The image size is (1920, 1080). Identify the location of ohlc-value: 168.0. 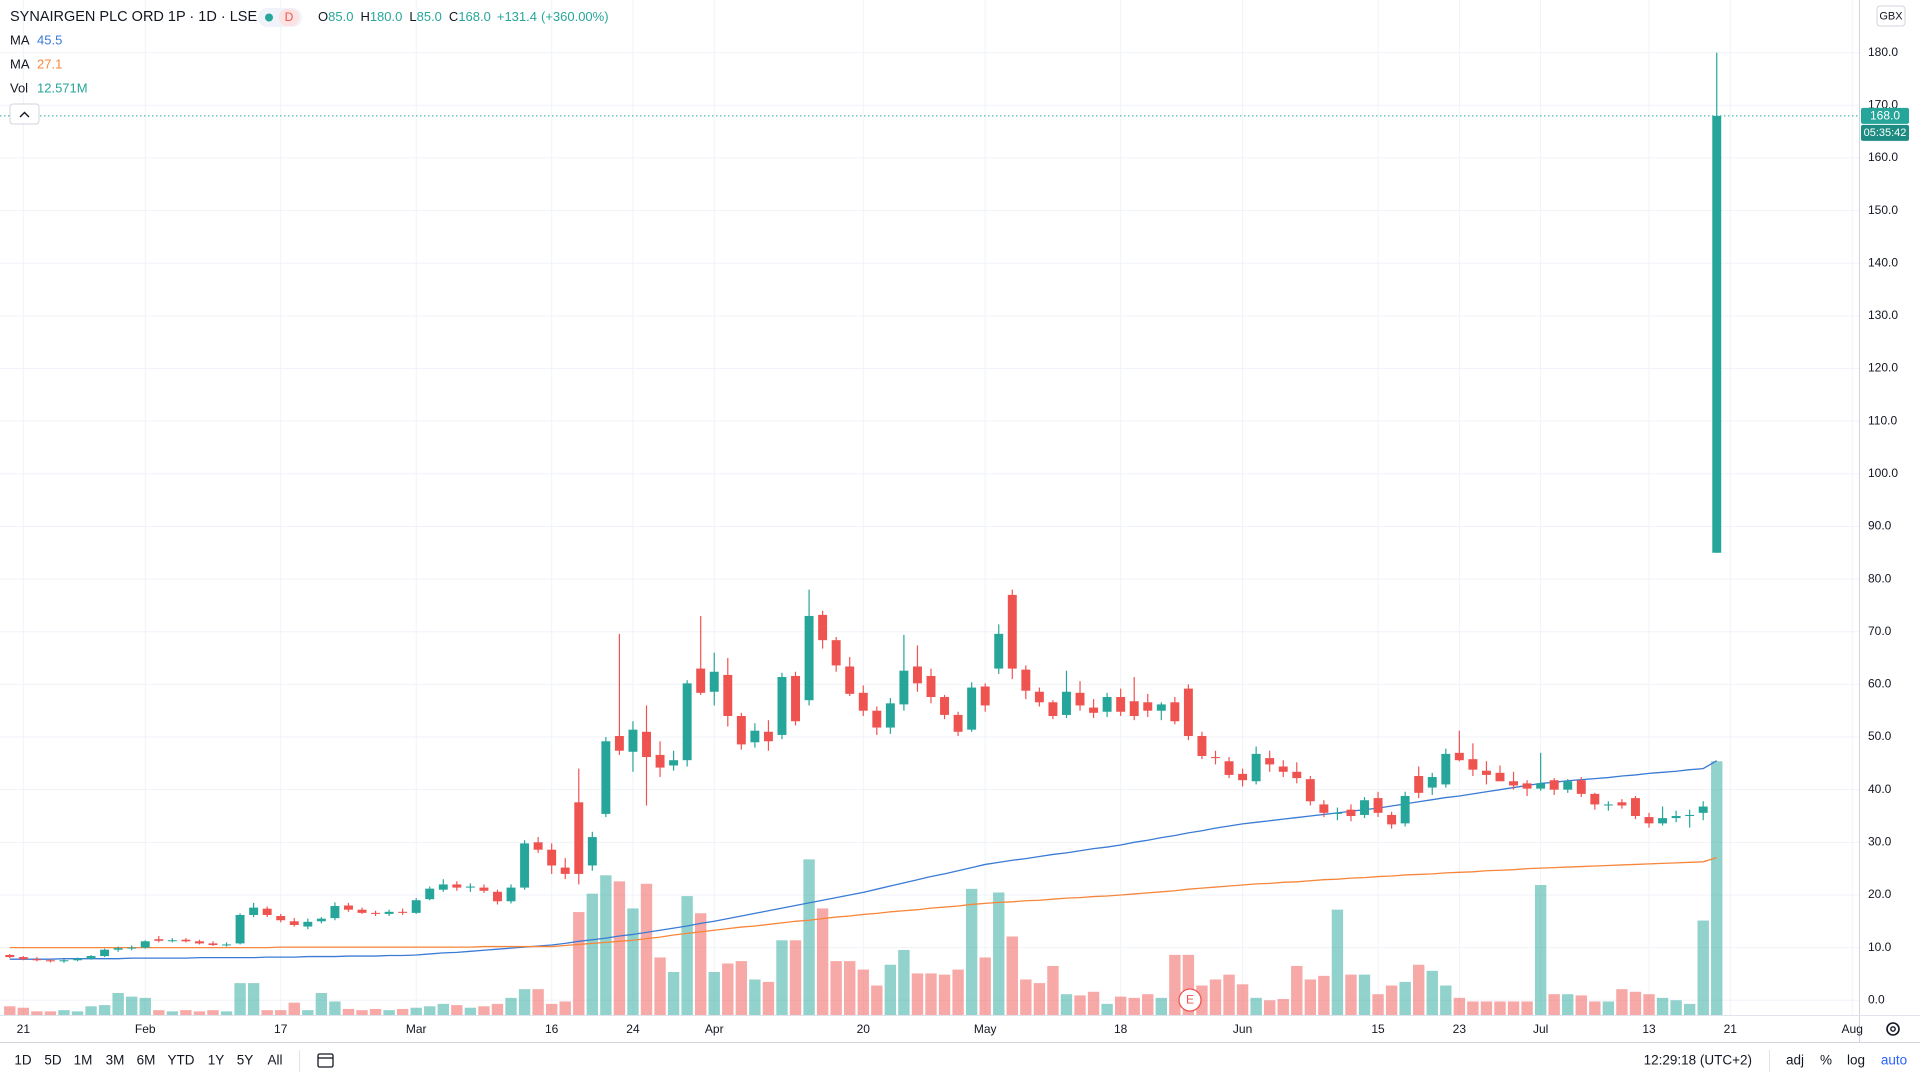
(474, 16).